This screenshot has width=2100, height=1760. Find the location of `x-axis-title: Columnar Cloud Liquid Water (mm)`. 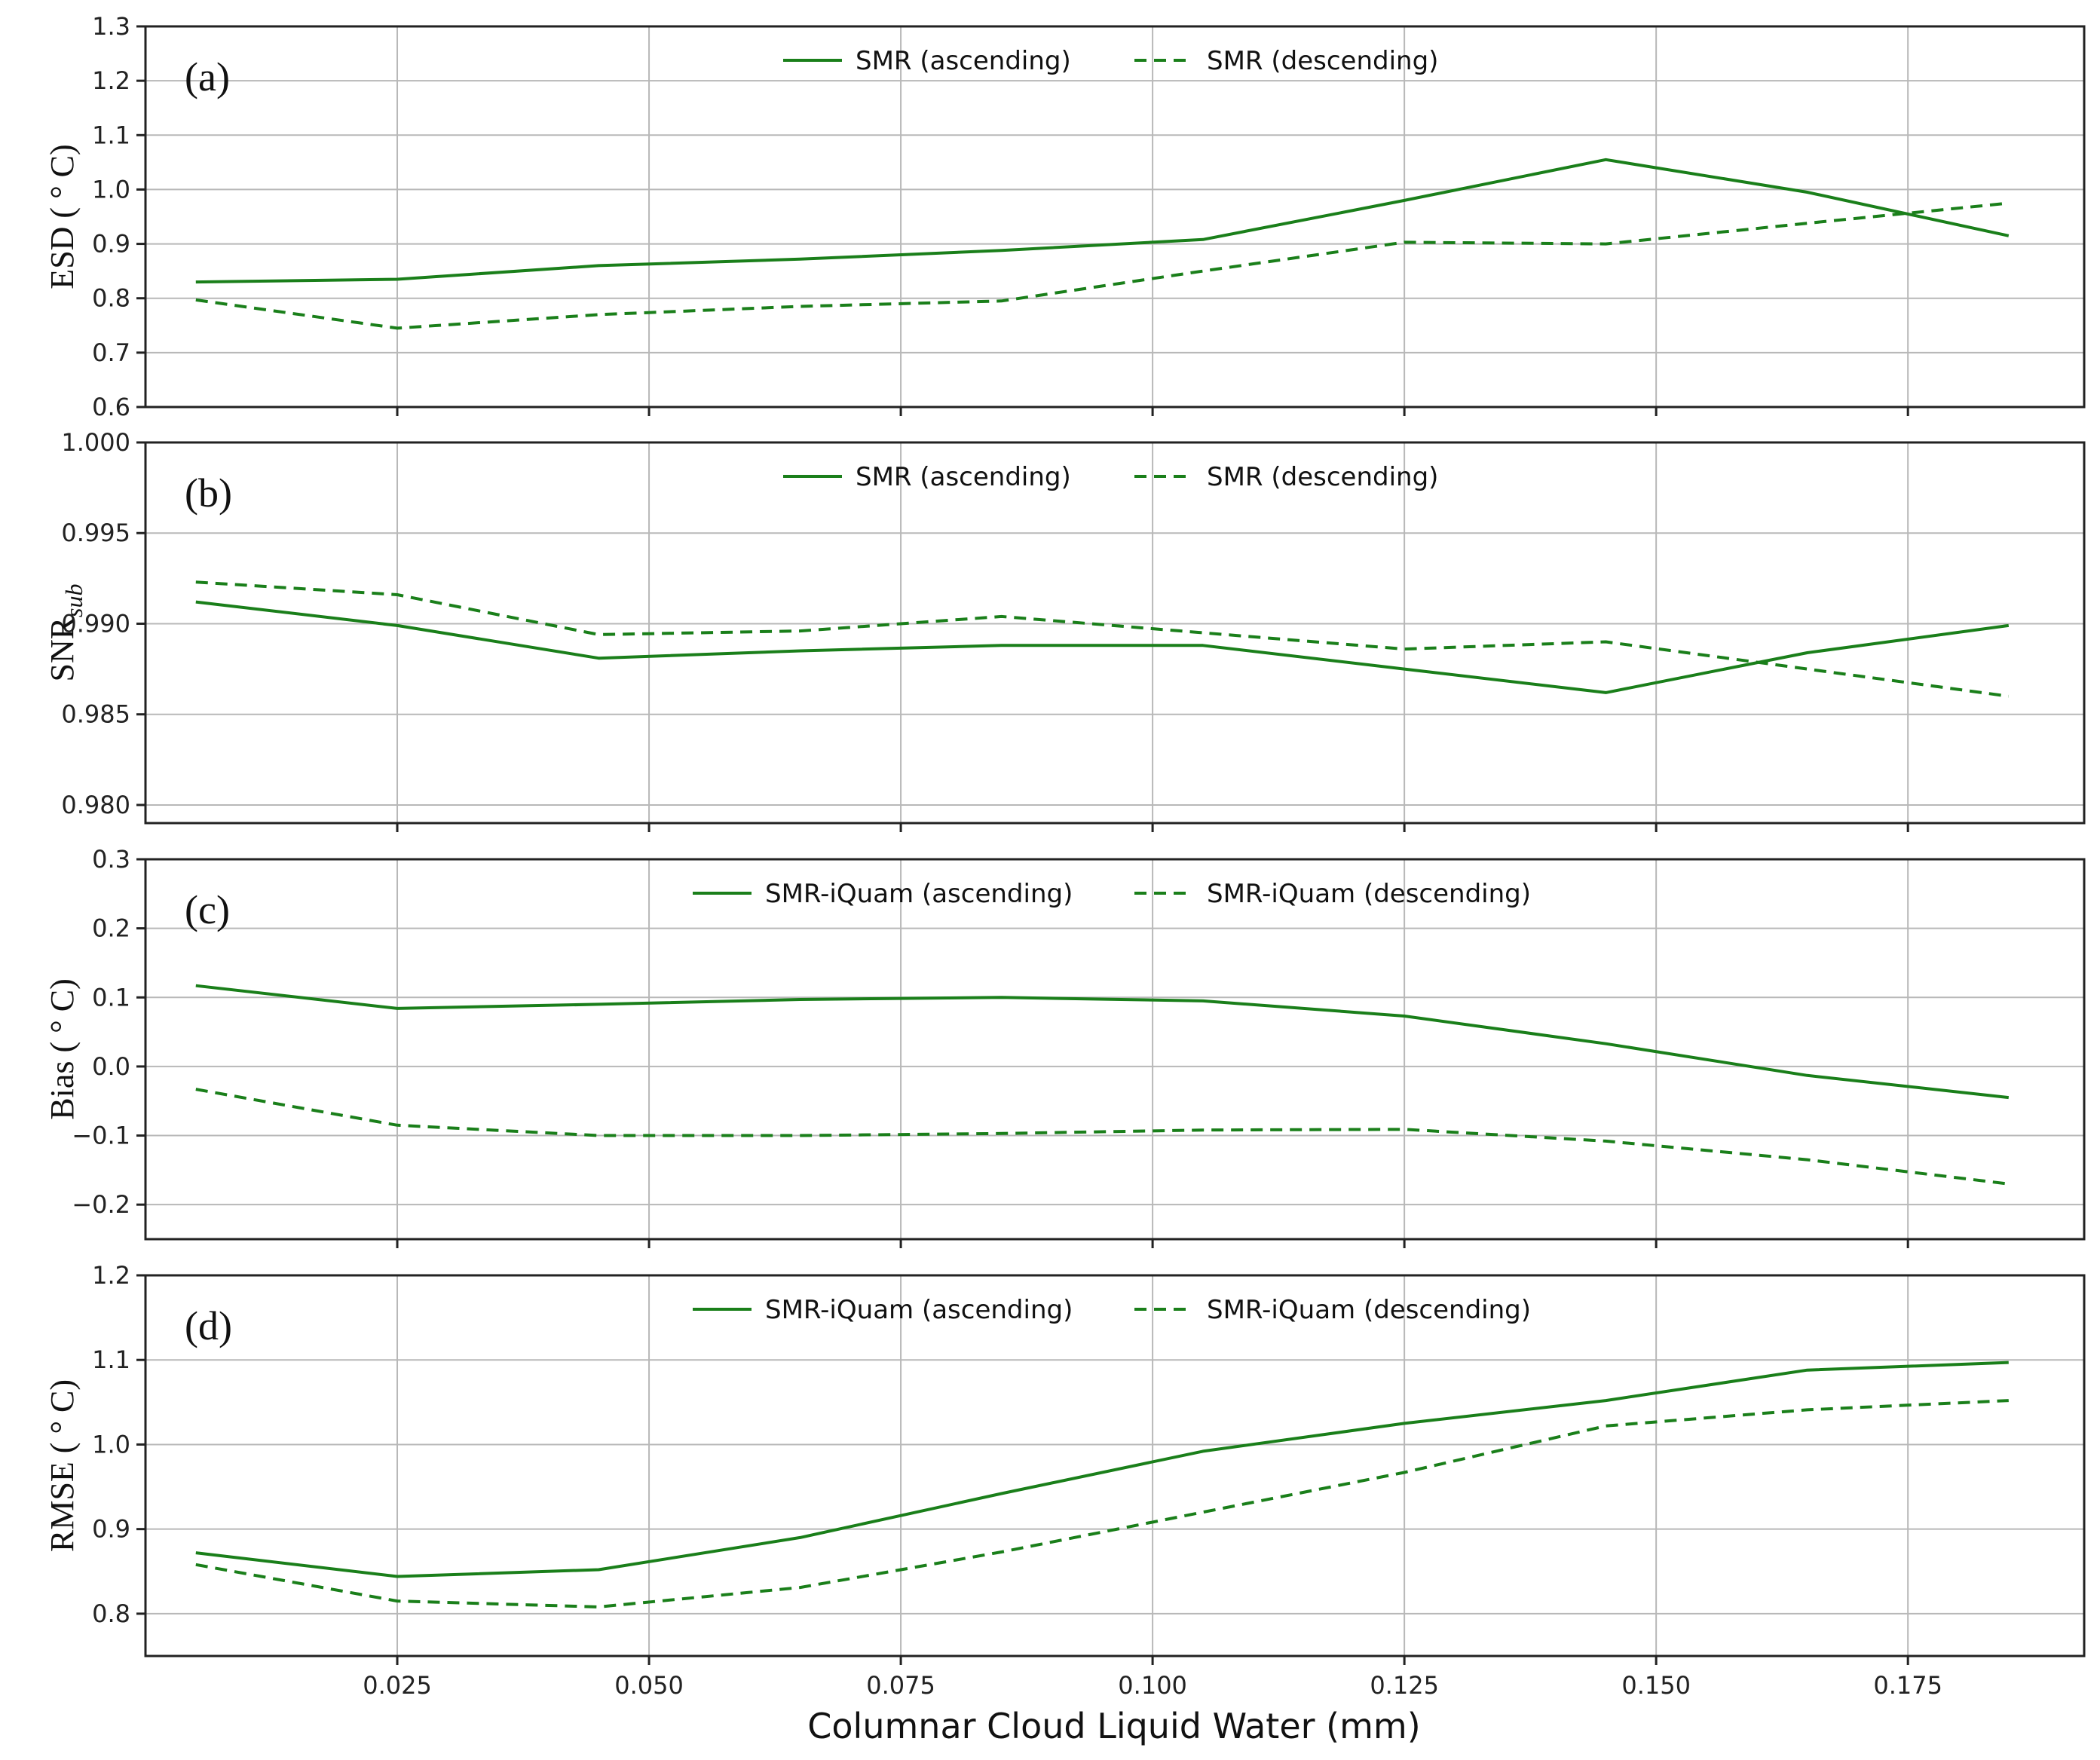

x-axis-title: Columnar Cloud Liquid Water (mm) is located at coordinates (1113, 1726).